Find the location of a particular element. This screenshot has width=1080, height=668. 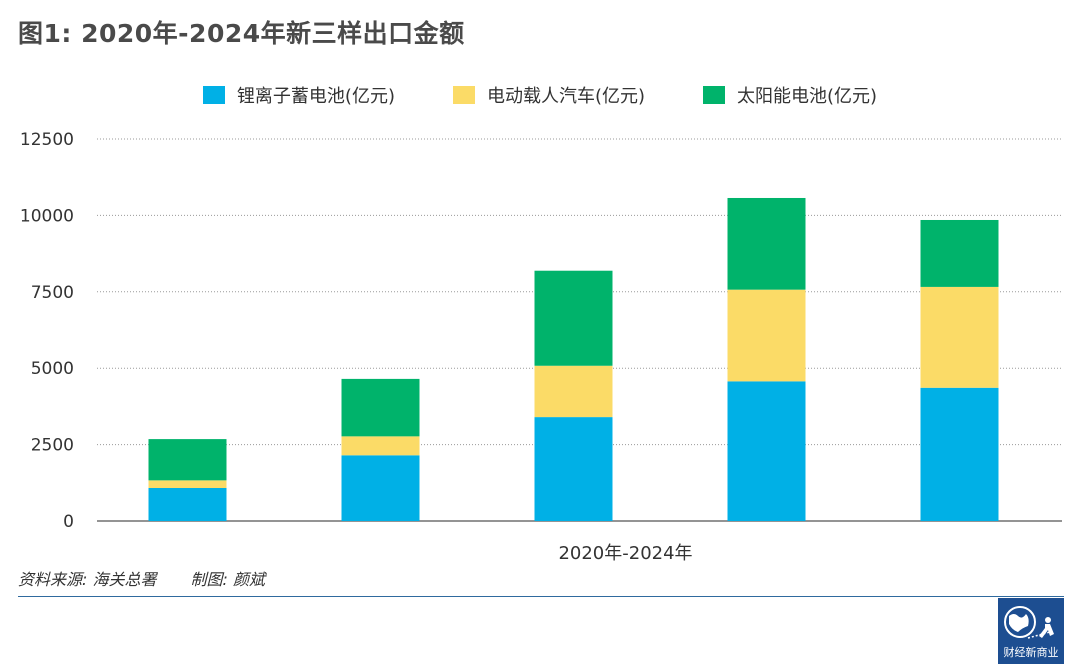

y-tick-label: 5000 is located at coordinates (52, 369).